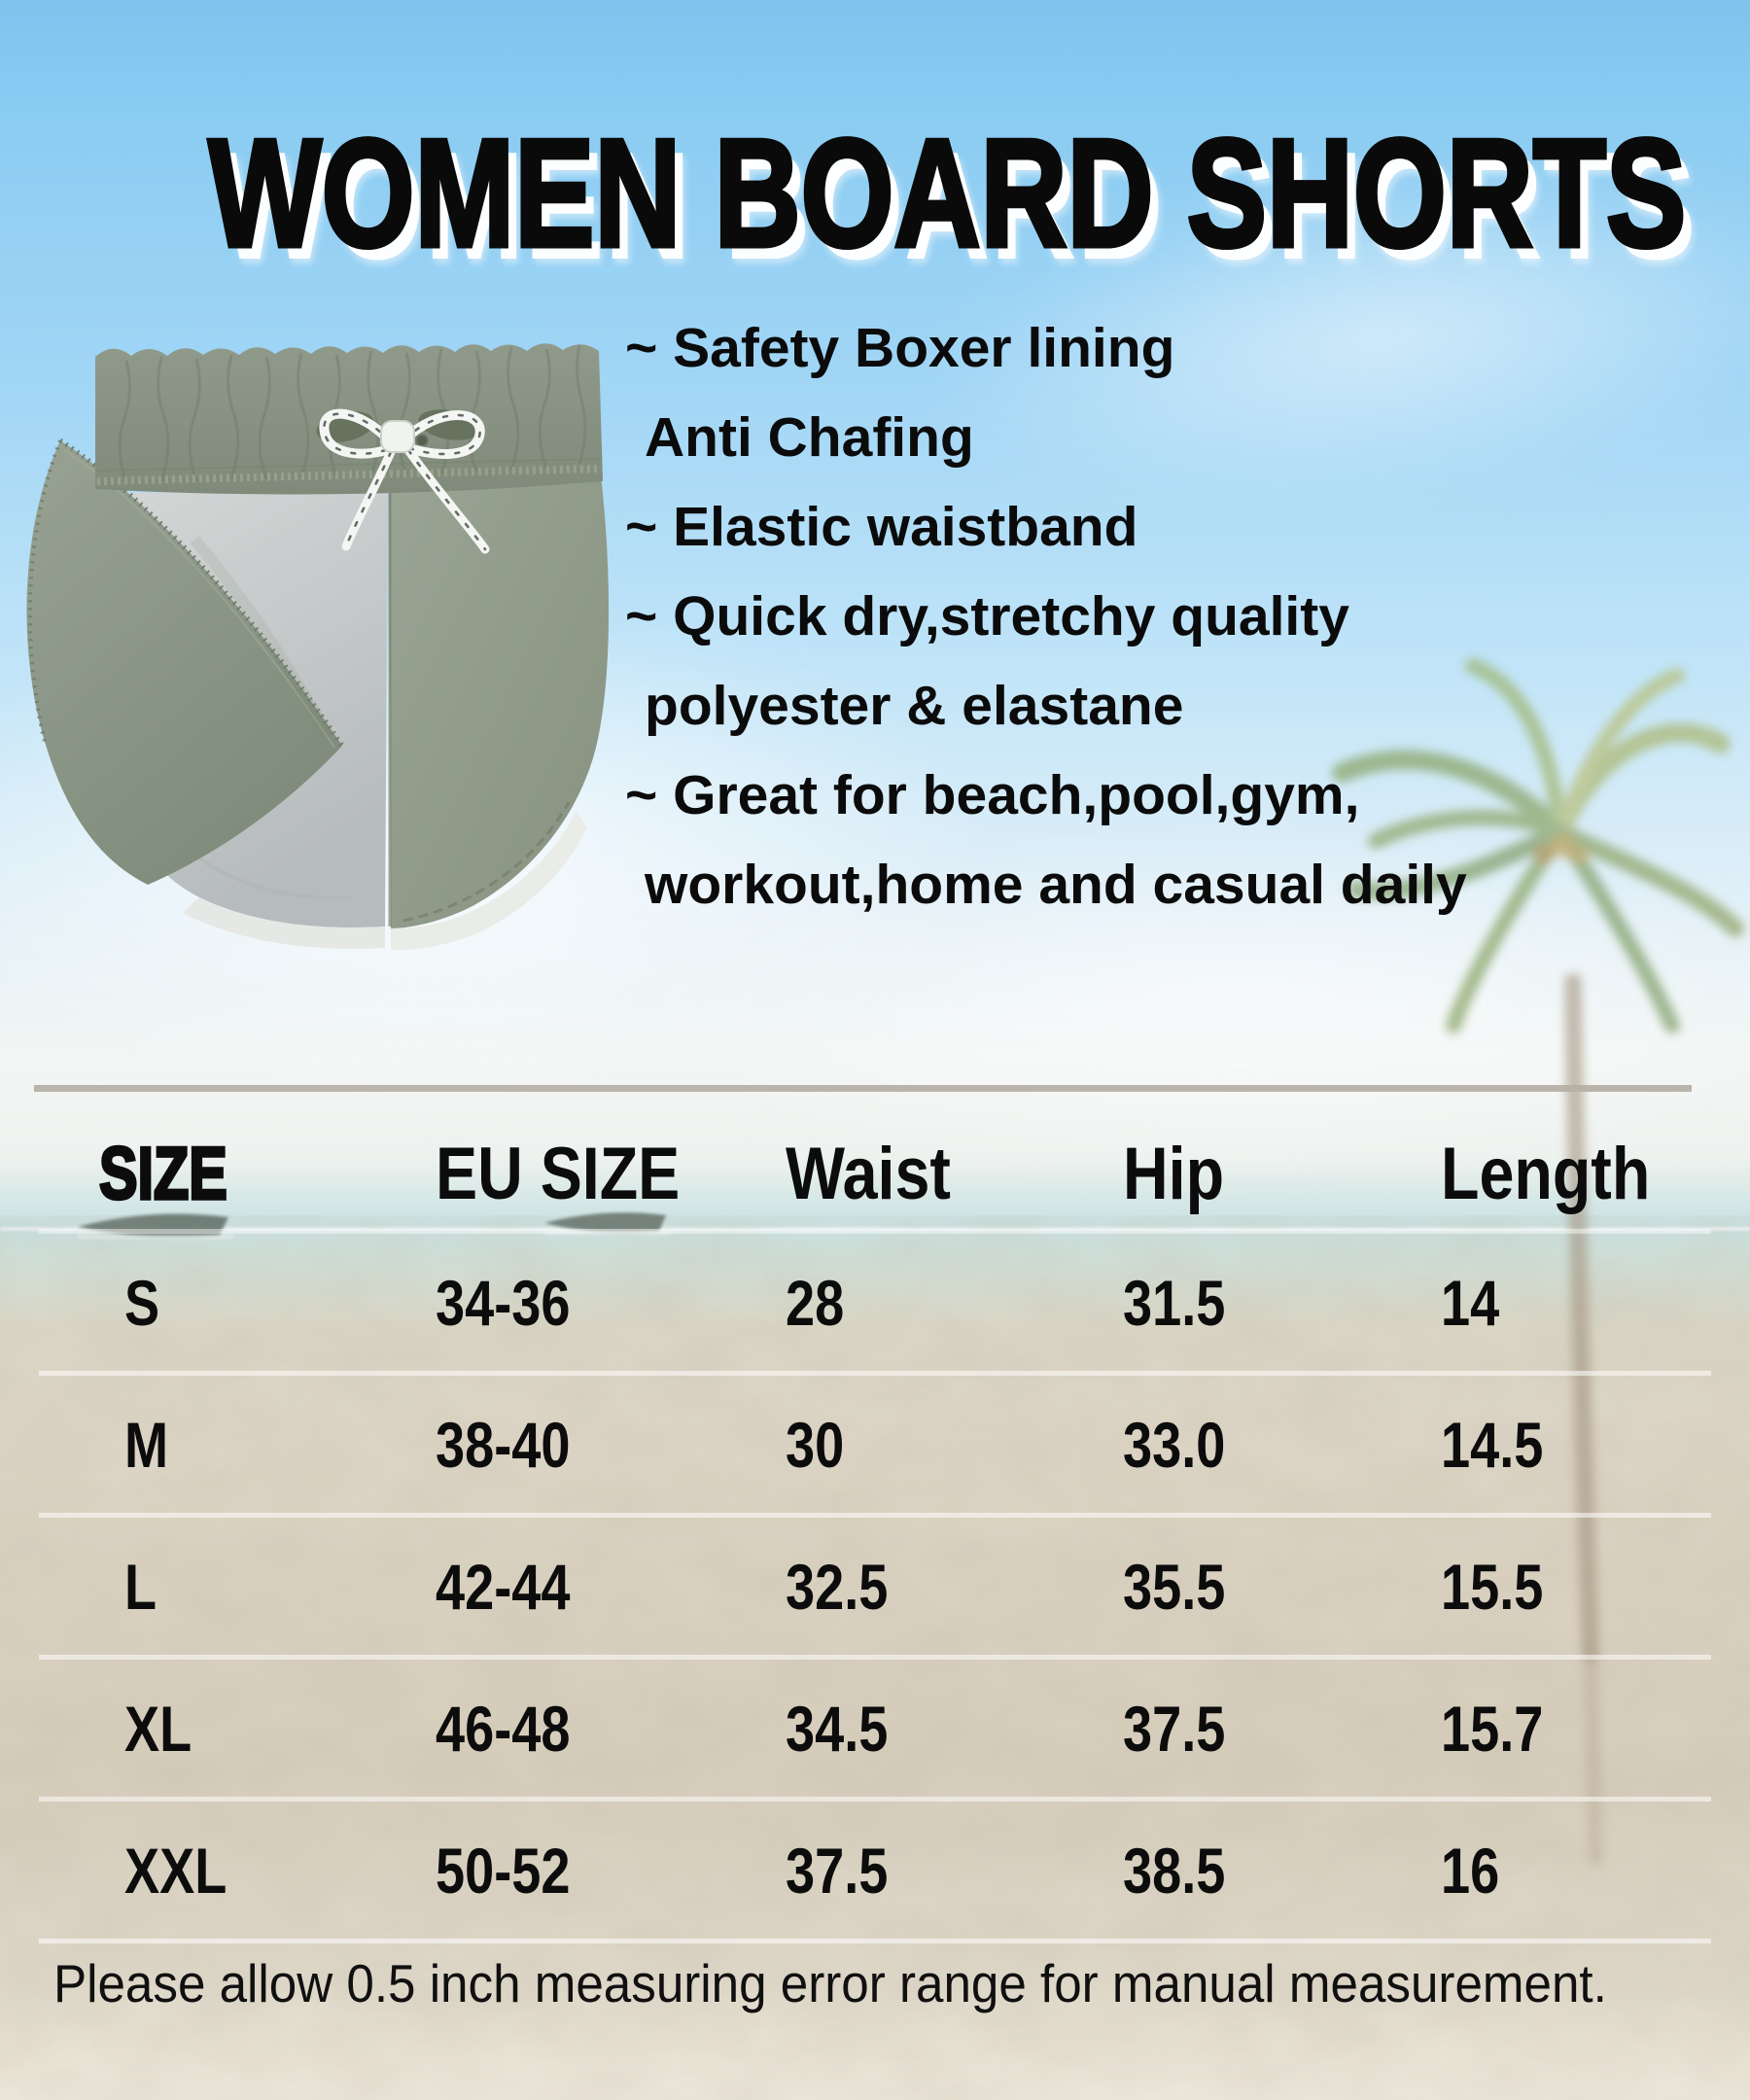  Describe the element at coordinates (947, 194) in the screenshot. I see `page-title-text: WOMEN BOARD SHORTS` at that location.